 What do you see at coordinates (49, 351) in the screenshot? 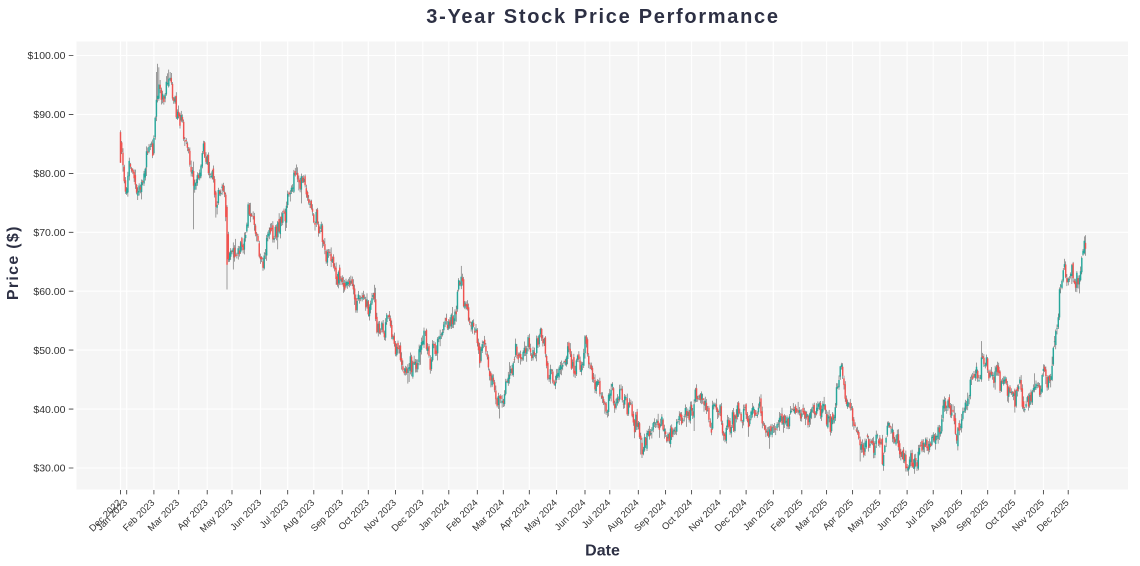
I see `svg-text: $50.00` at bounding box center [49, 351].